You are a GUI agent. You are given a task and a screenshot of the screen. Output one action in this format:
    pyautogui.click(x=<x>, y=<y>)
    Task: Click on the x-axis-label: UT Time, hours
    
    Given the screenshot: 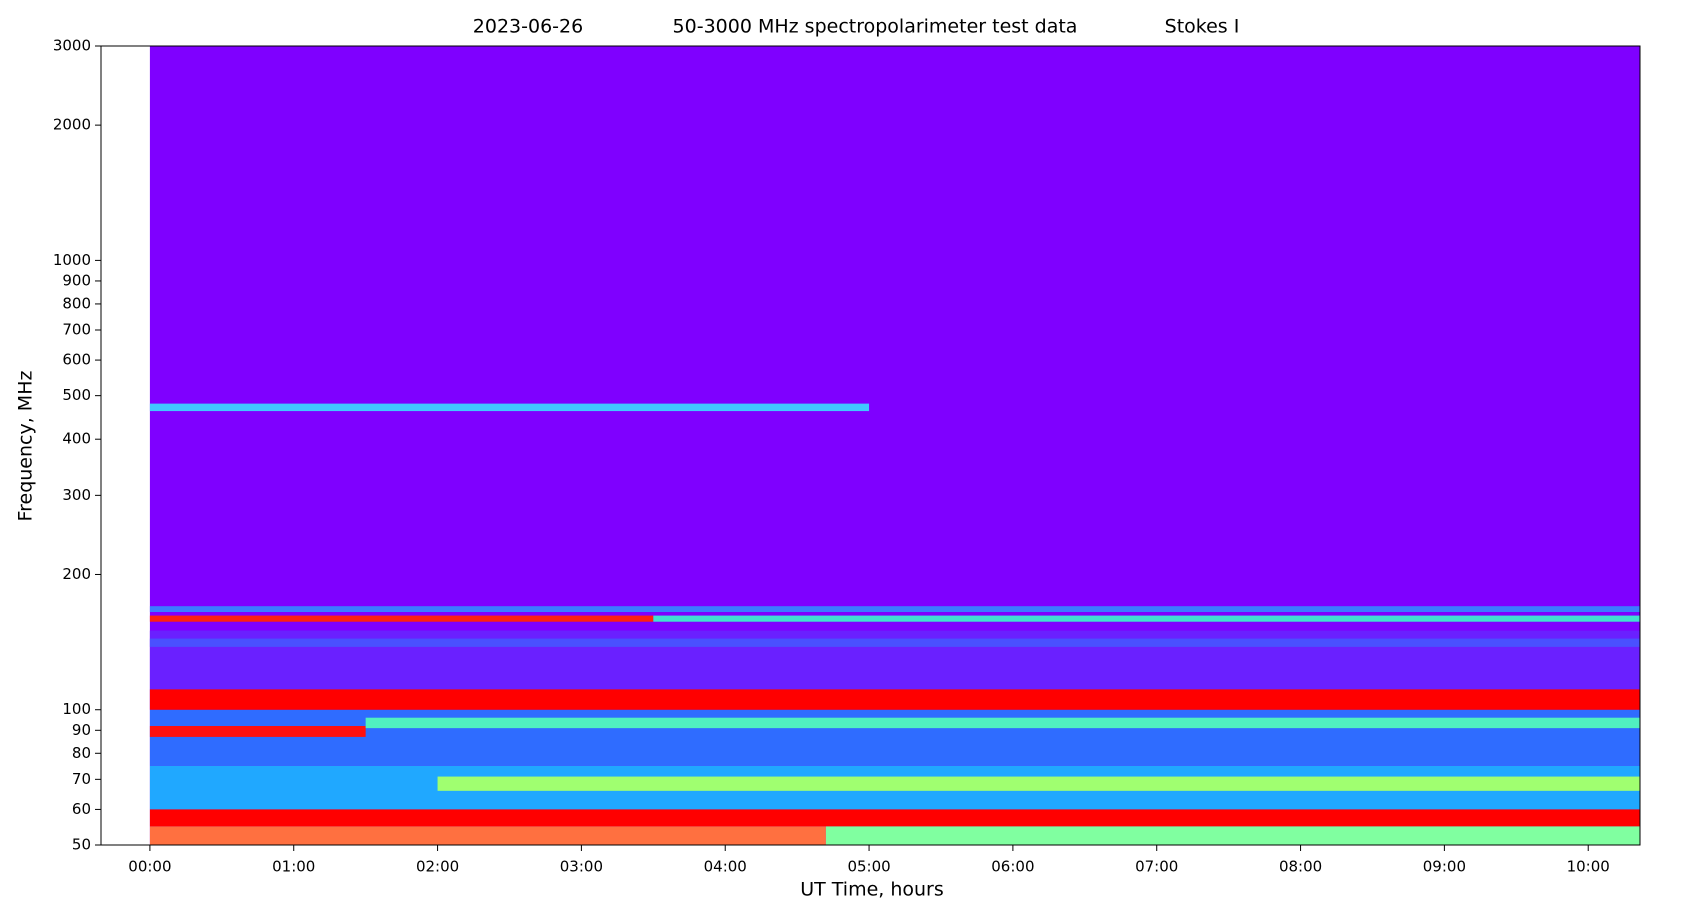 What is the action you would take?
    pyautogui.click(x=872, y=890)
    